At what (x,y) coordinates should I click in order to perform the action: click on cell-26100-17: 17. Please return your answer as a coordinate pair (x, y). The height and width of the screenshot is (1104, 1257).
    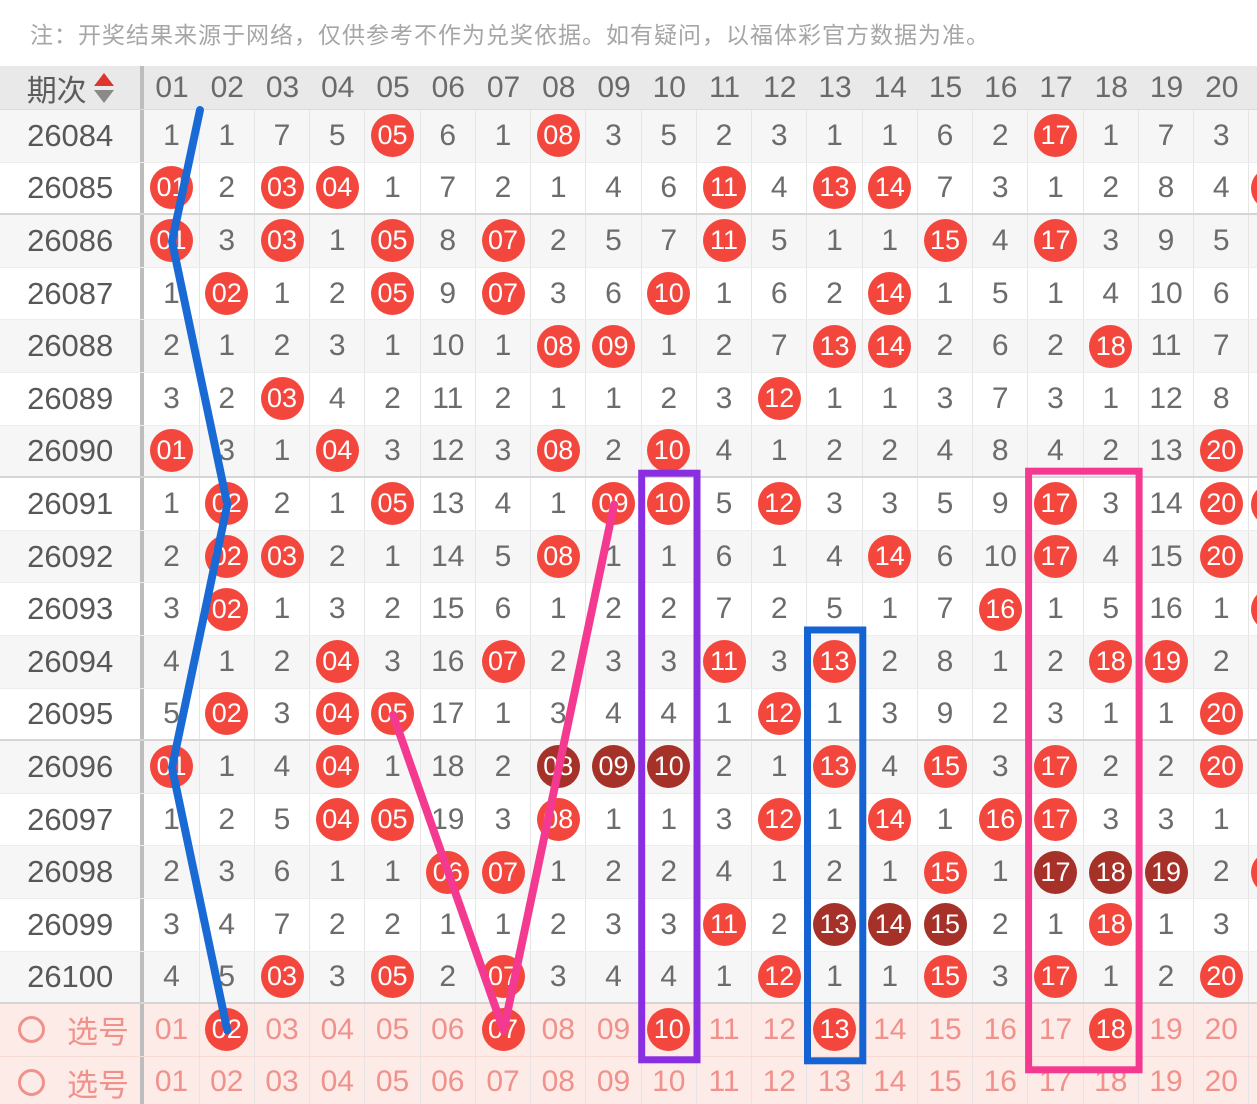
    Looking at the image, I should click on (1056, 977).